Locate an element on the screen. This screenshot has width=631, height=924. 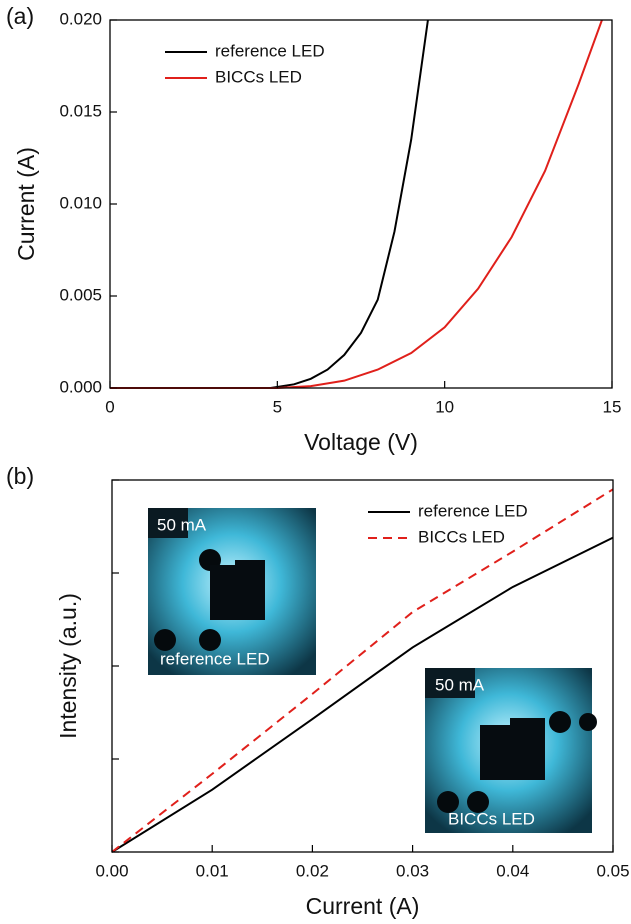
x-tick-label: 0.01 is located at coordinates (212, 870).